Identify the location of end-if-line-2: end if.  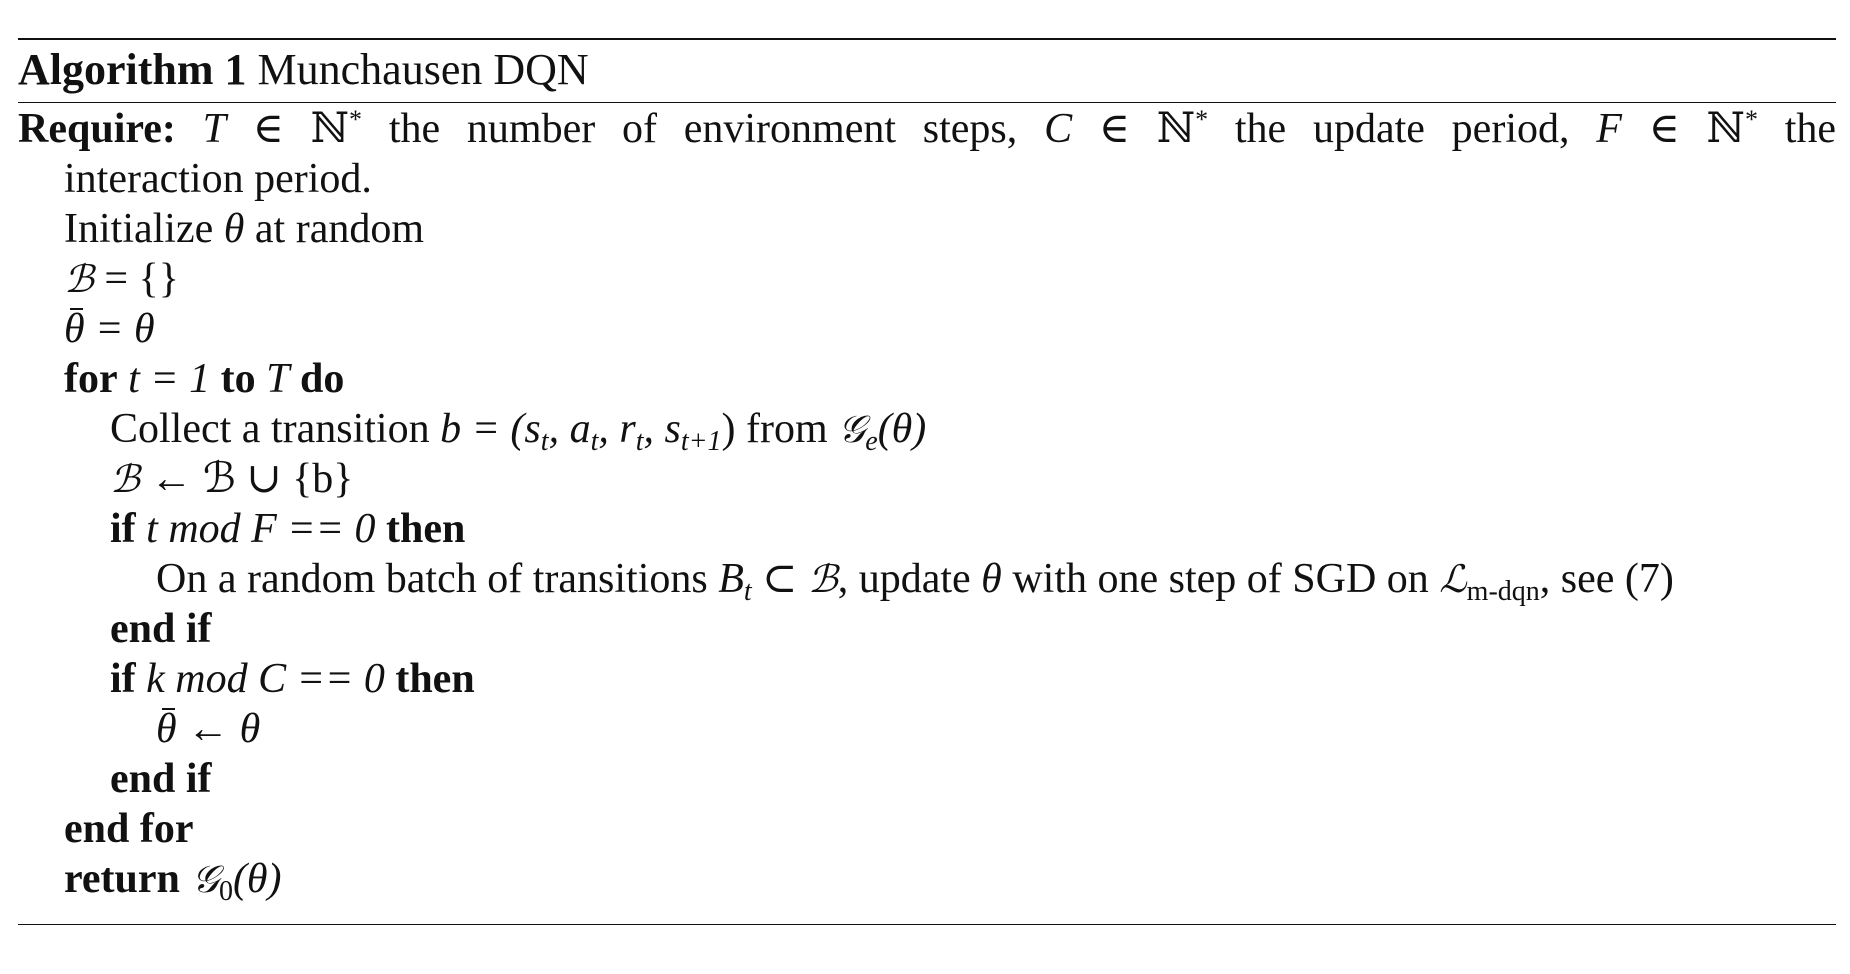
(161, 779).